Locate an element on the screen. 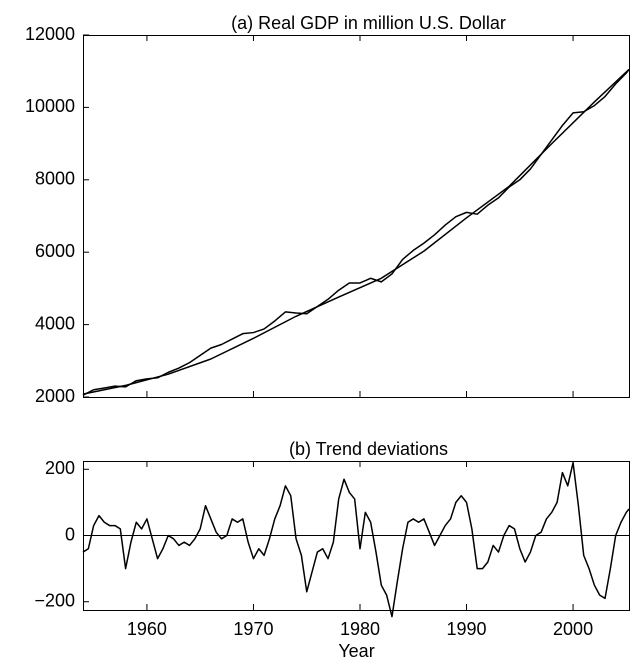 The width and height of the screenshot is (630, 663). y-tick-label: 6000 is located at coordinates (55, 251).